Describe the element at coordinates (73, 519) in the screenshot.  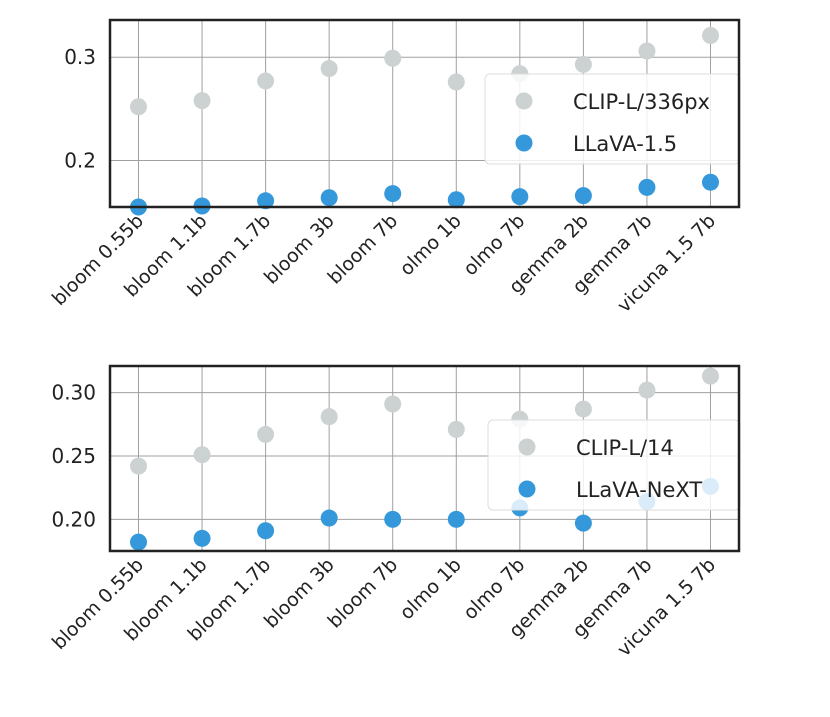
I see `y-tick-label: 0.20` at that location.